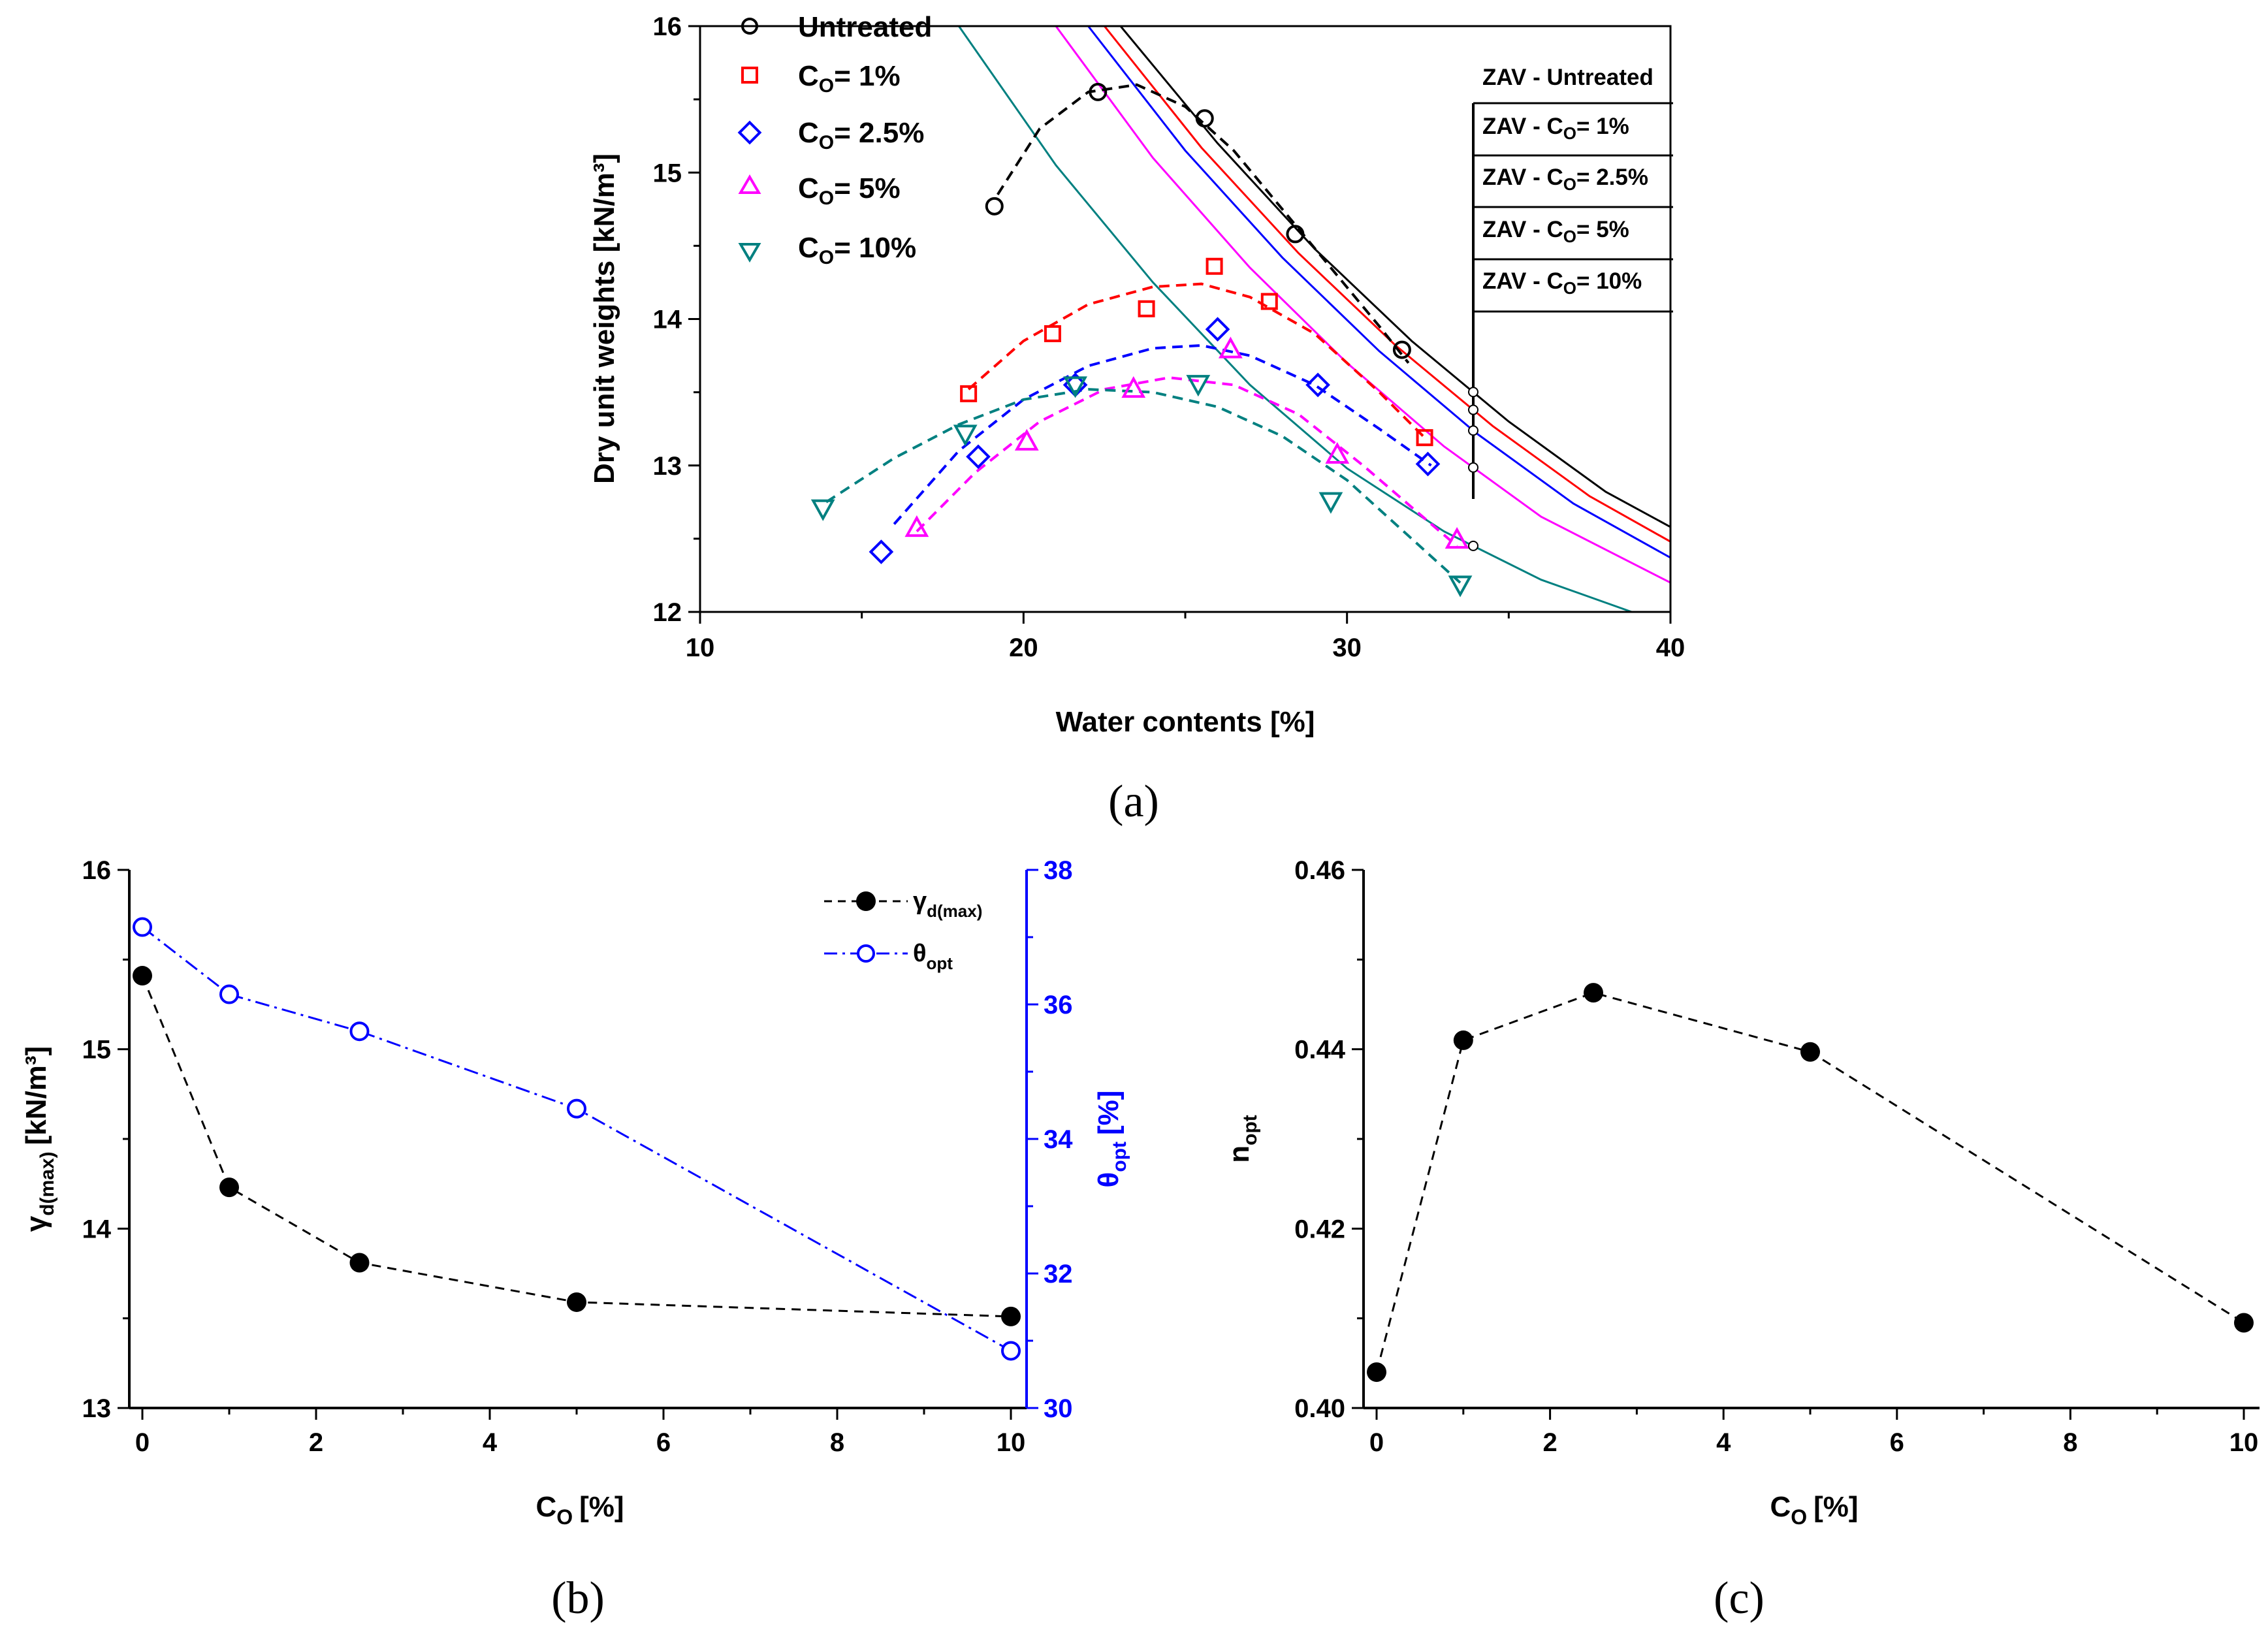  I want to click on zav-dots, so click(1473, 469).